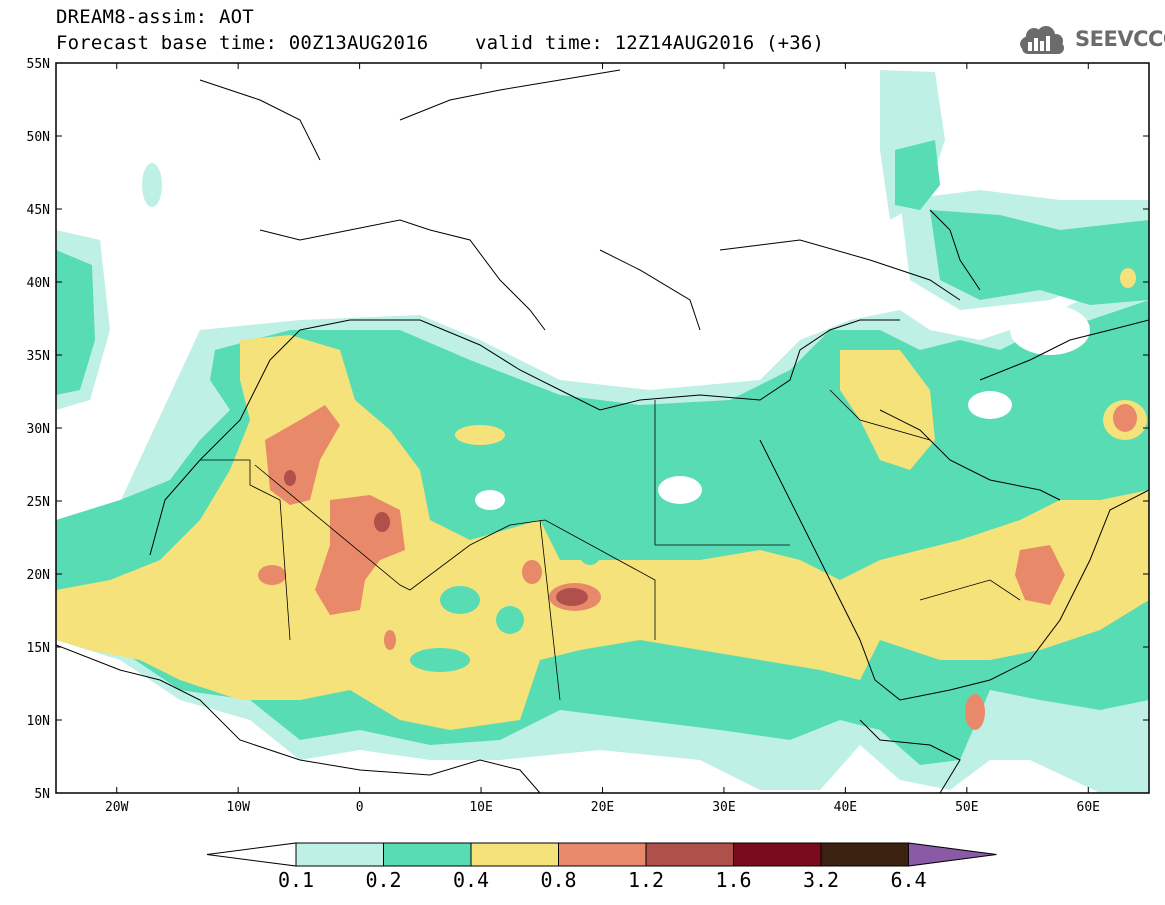 The image size is (1165, 905). Describe the element at coordinates (952, 854) in the screenshot. I see `colorbar-high-arrow` at that location.